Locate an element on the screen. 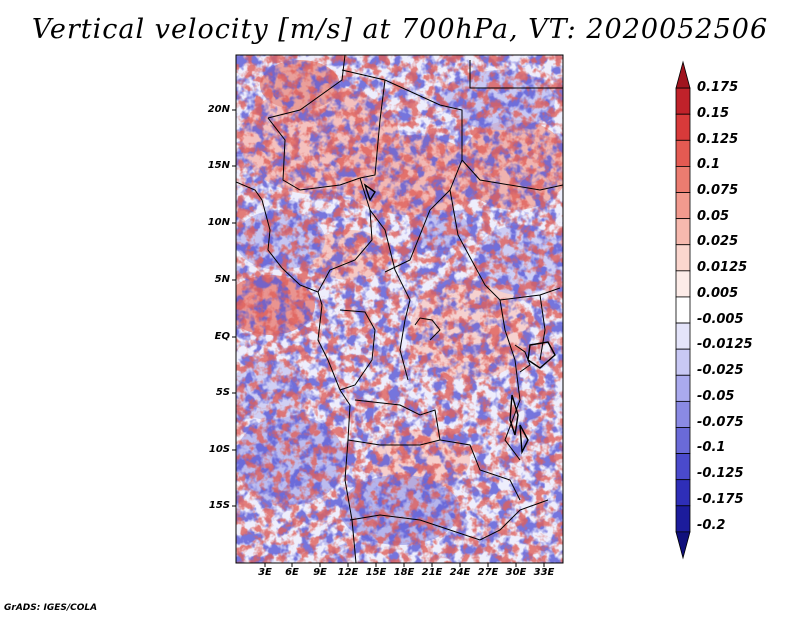 This screenshot has width=800, height=618. y-axis-label-10n: 10N is located at coordinates (218, 222).